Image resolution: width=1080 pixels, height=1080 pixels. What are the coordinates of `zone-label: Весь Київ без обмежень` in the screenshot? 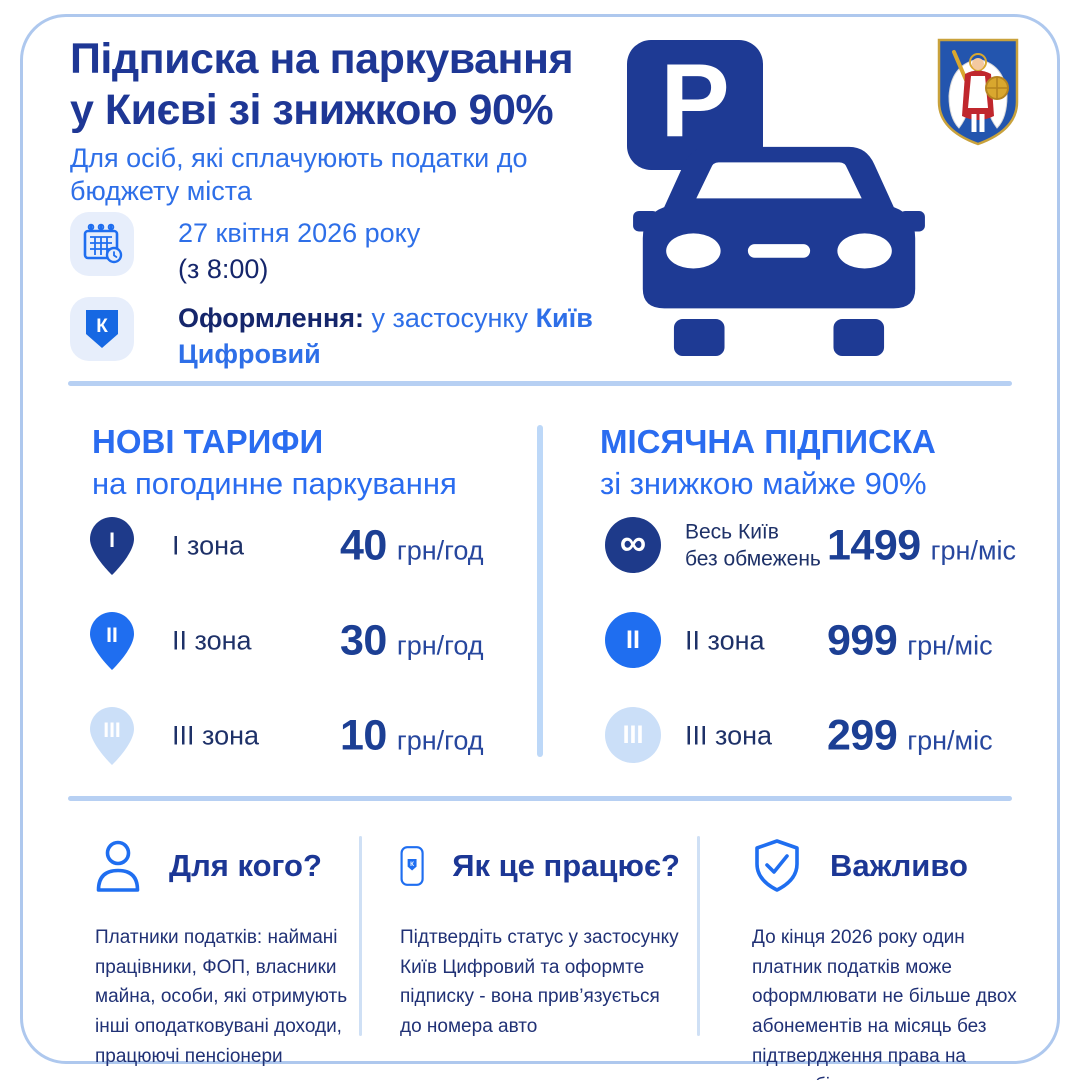 It's located at (753, 545).